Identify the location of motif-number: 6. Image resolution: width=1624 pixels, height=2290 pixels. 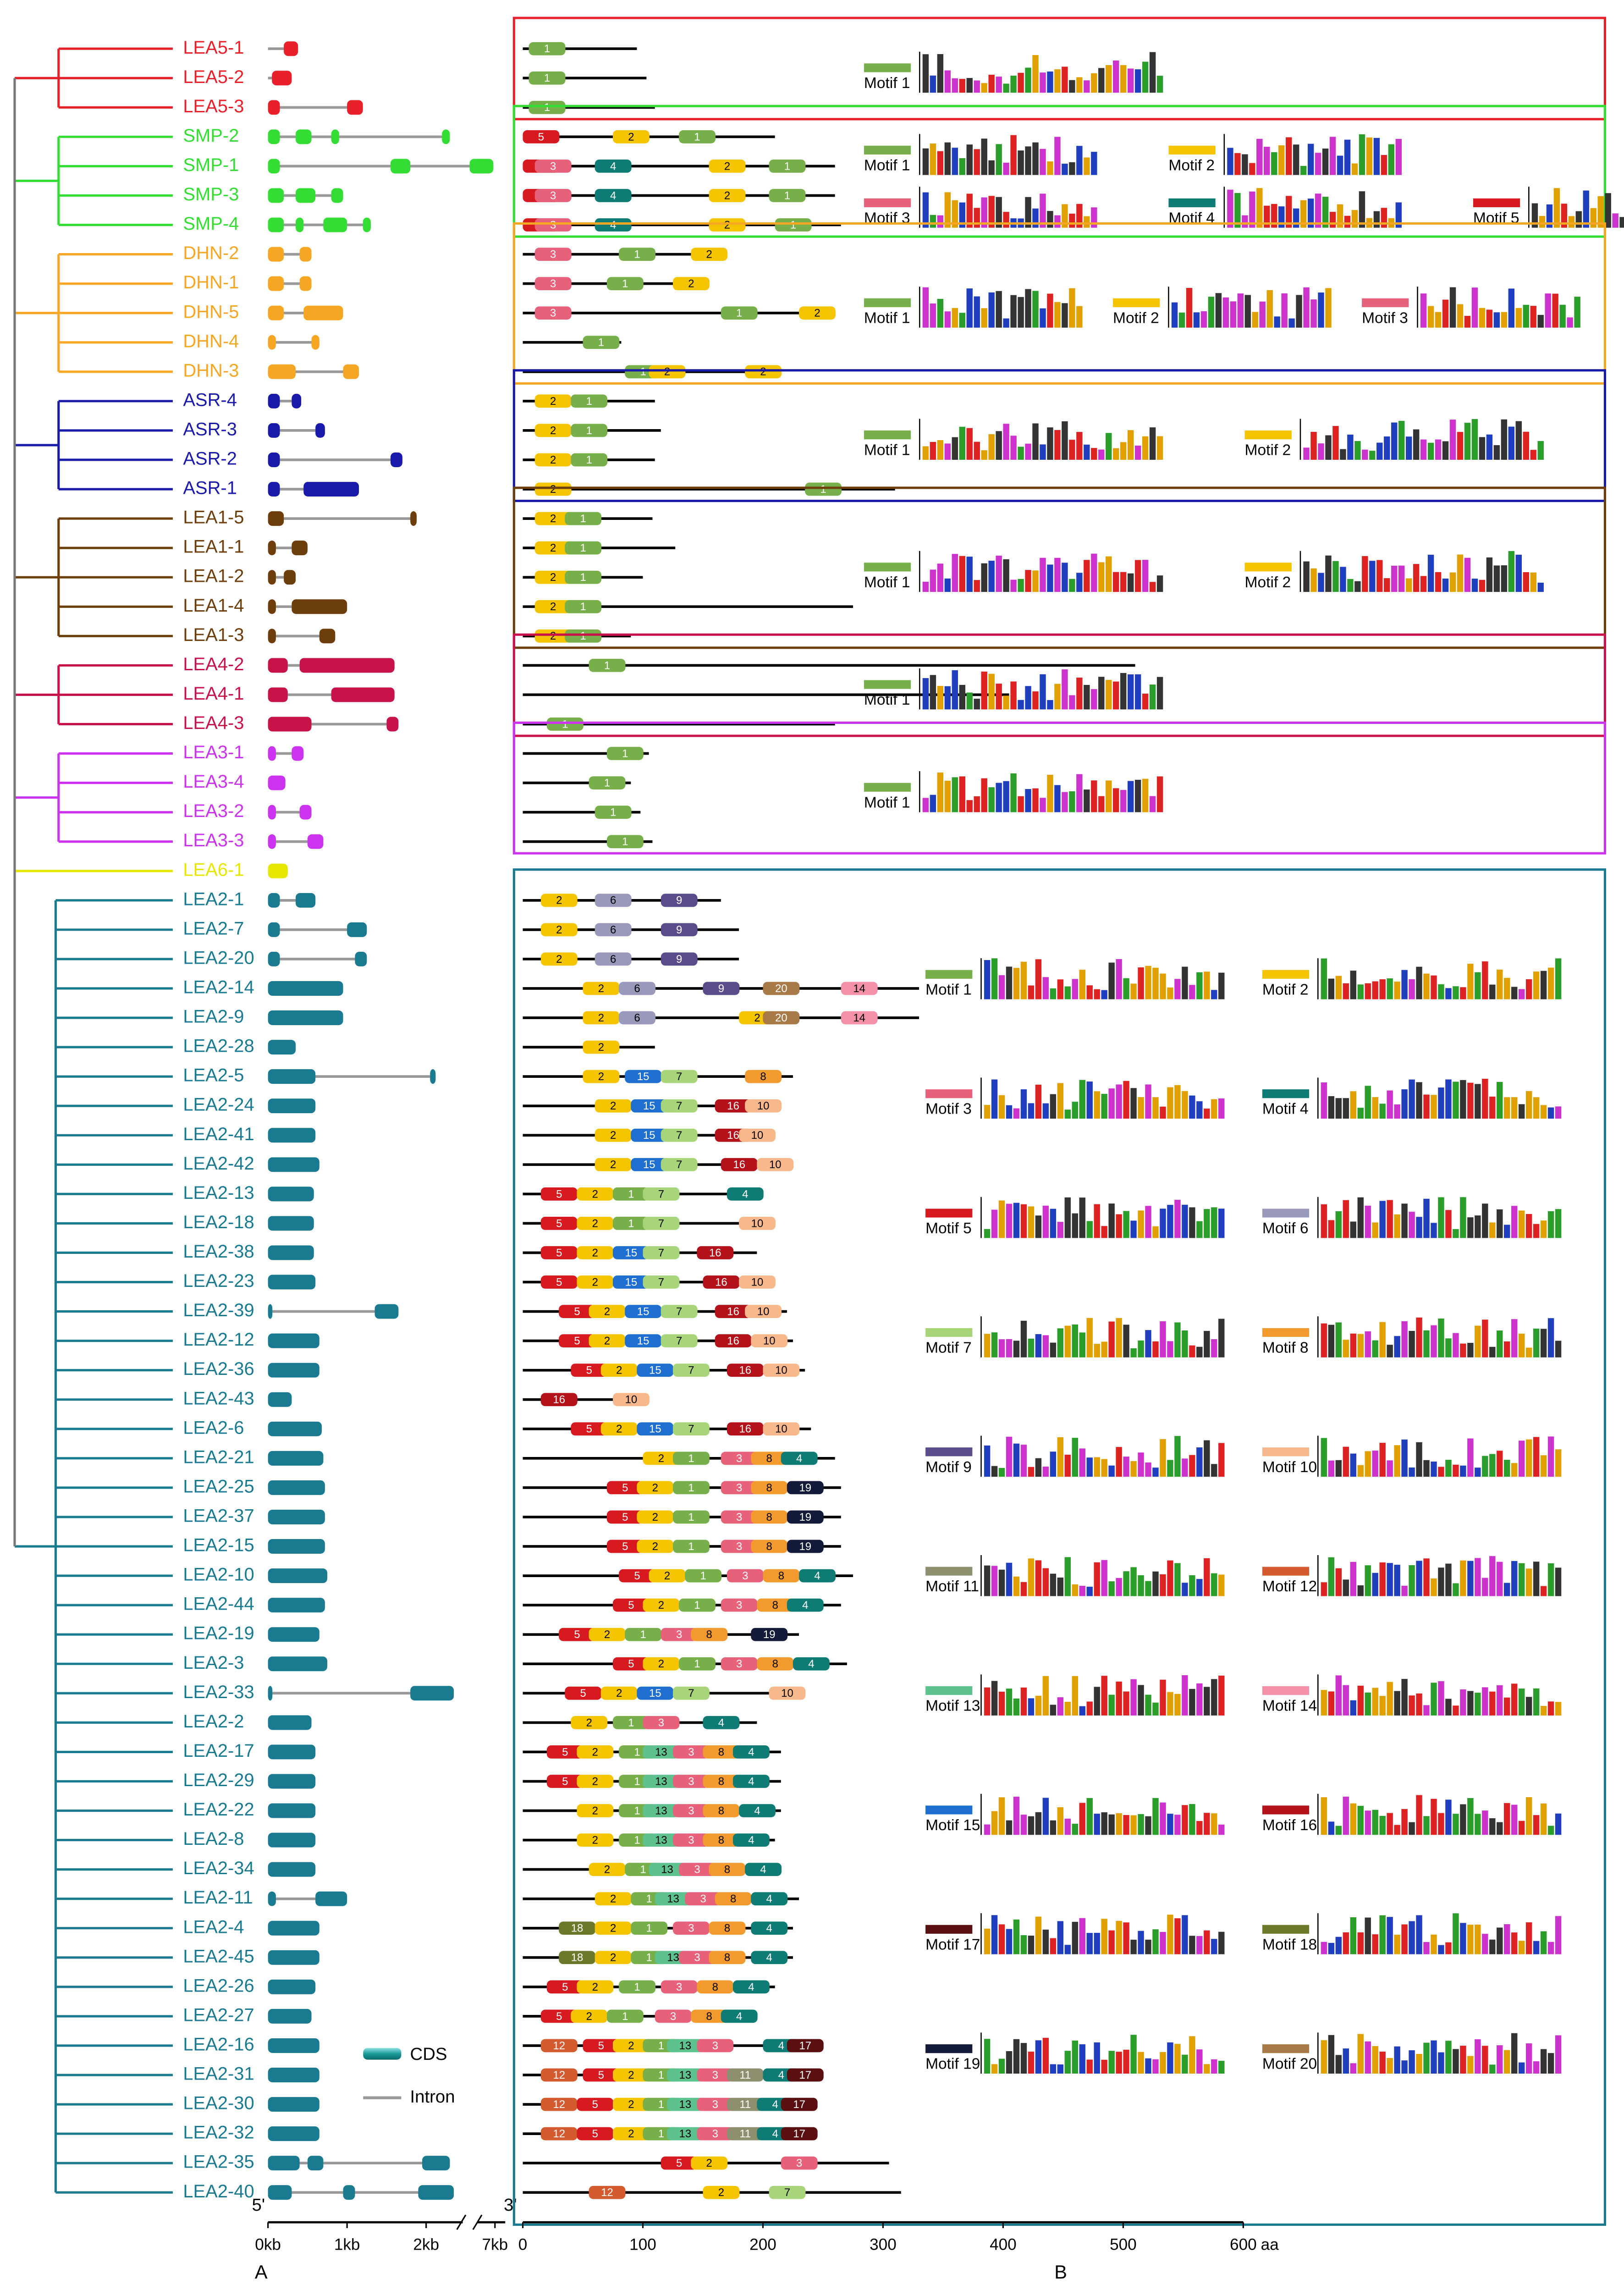
(613, 930).